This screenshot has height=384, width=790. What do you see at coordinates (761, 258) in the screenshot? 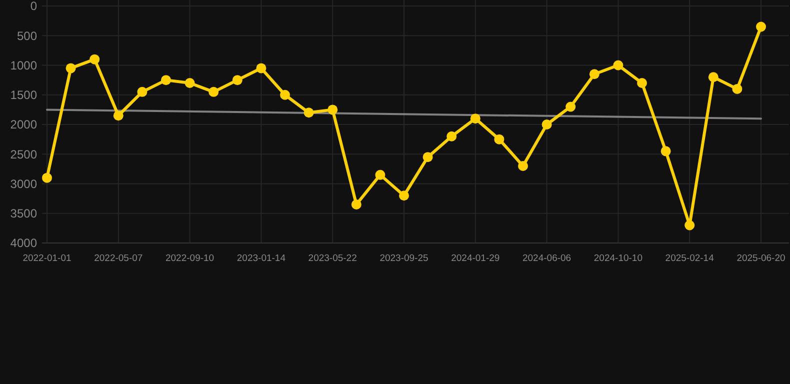
I see `x-tick-label: 2025-06-20` at bounding box center [761, 258].